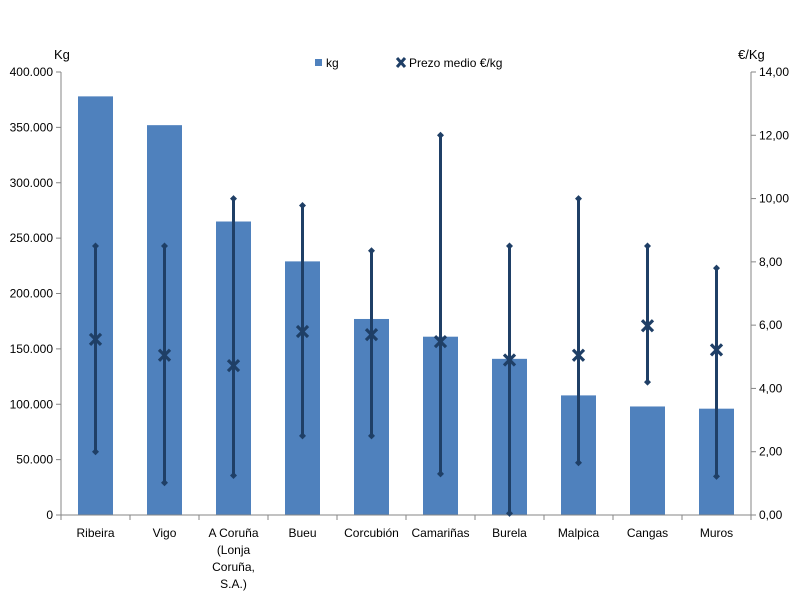 The image size is (800, 600). I want to click on x-tick-label-6: Burela, so click(509, 533).